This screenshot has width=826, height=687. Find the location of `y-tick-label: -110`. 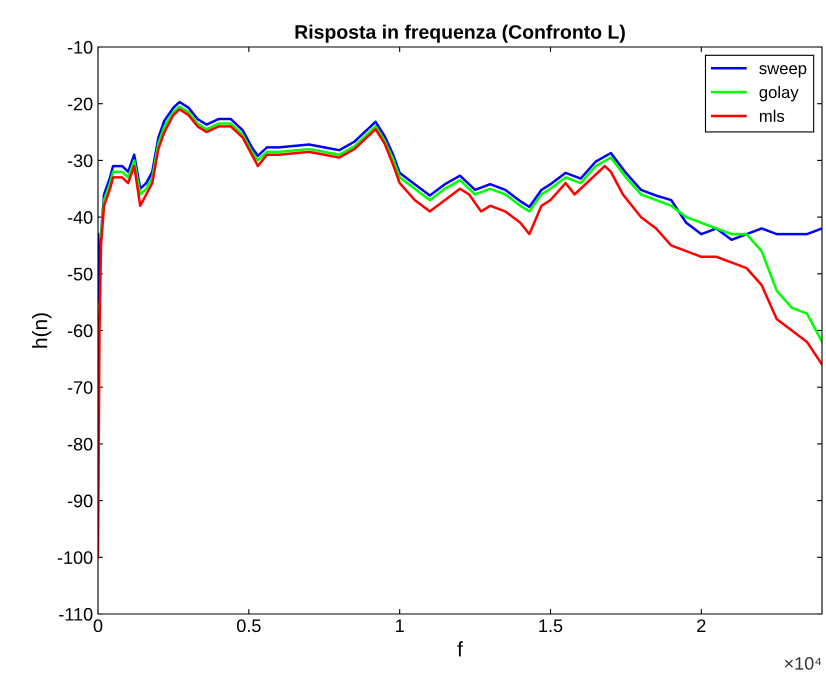

y-tick-label: -110 is located at coordinates (75, 614).